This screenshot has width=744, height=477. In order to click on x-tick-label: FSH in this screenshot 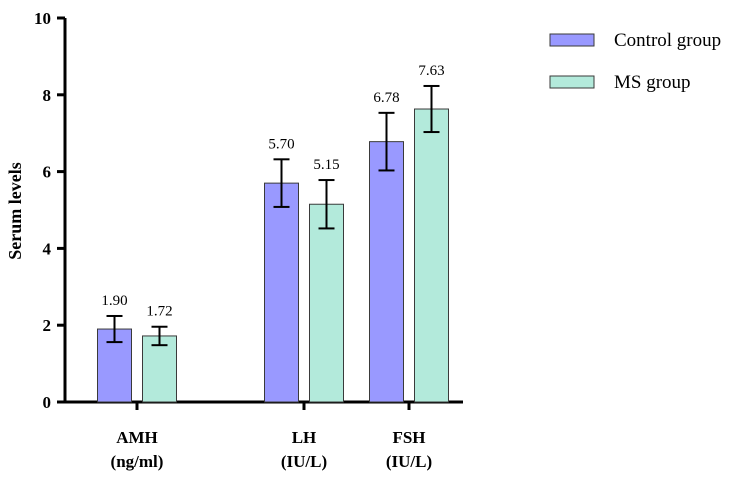, I will do `click(408, 437)`.